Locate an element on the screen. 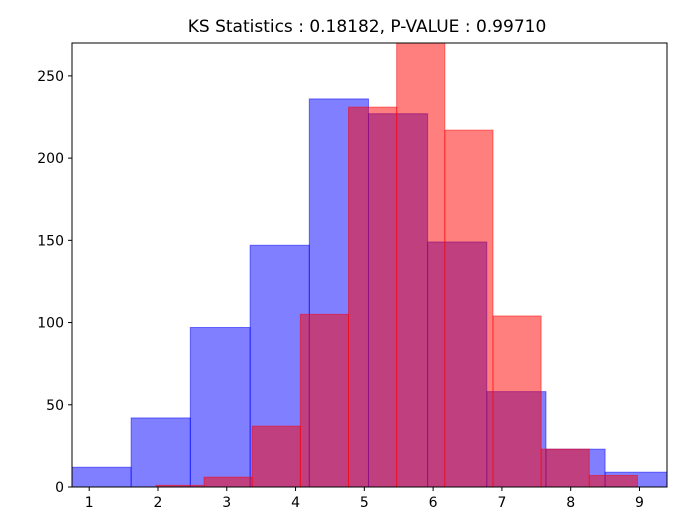 Image resolution: width=692 pixels, height=529 pixels. y-tick-label: 200 is located at coordinates (50, 159).